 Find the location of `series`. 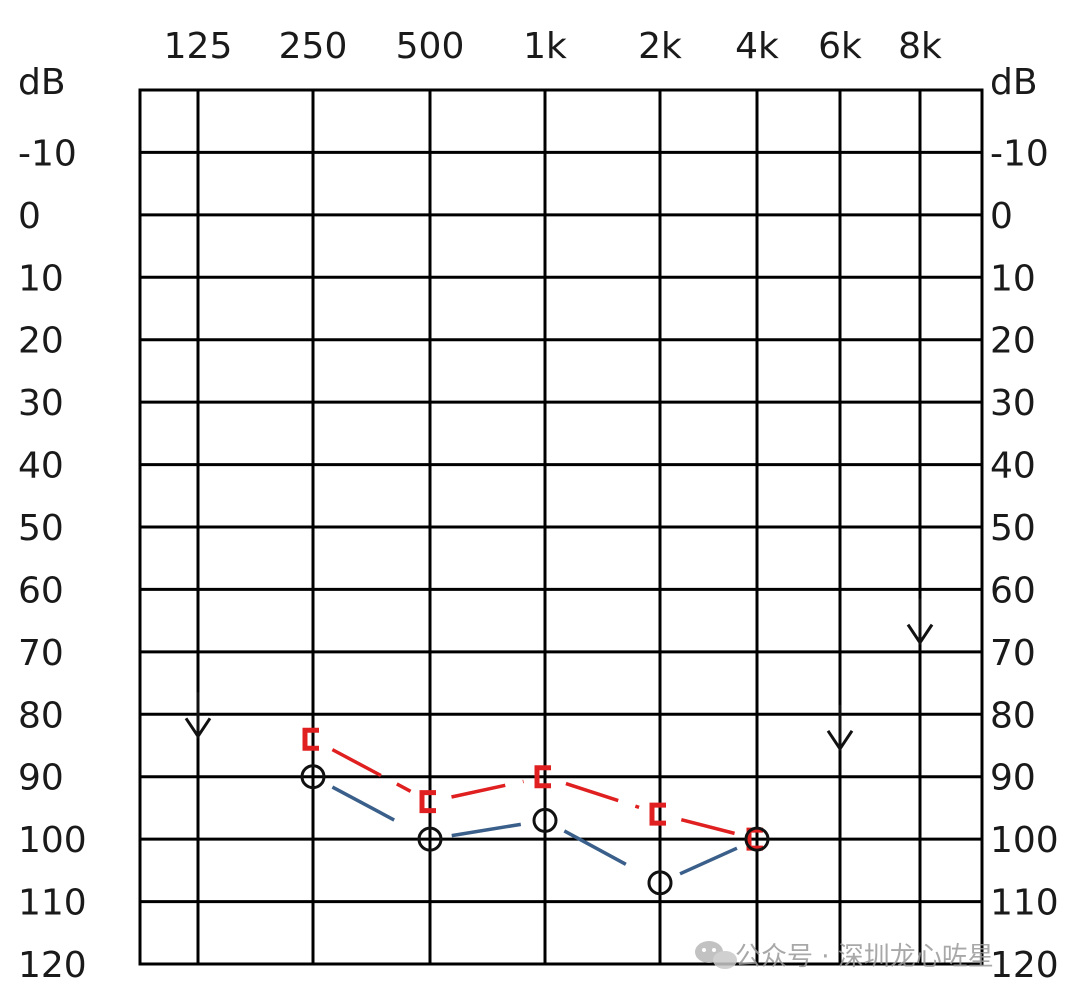

series is located at coordinates (535, 811).